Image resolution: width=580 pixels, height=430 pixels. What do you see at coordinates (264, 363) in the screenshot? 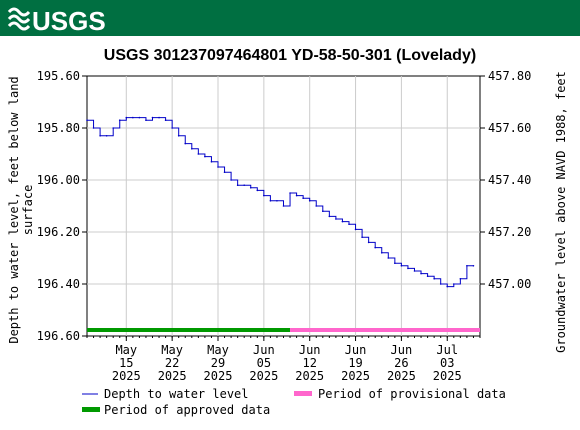
I see `x-tick-label: 05` at bounding box center [264, 363].